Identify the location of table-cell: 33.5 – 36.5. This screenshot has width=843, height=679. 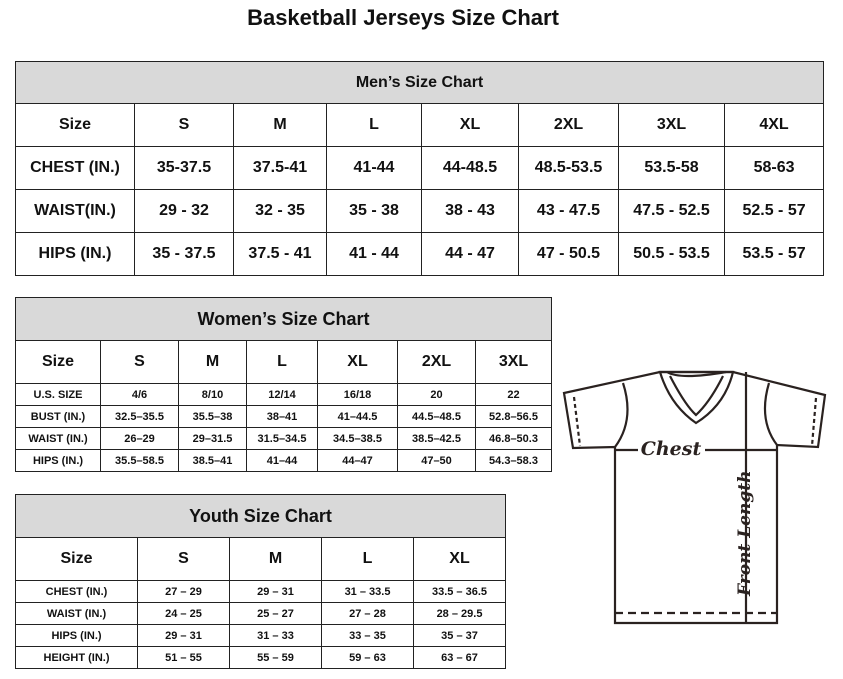
(459, 591).